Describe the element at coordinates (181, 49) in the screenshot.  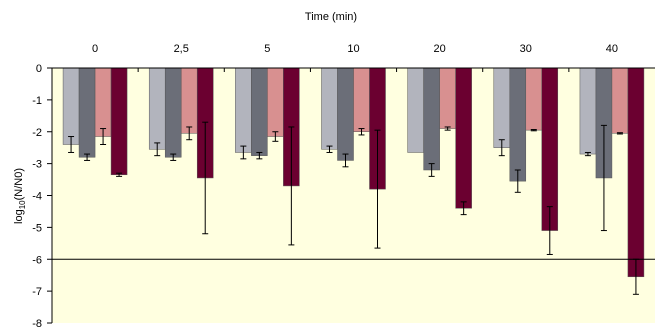
I see `x-tick-label: 2,5` at that location.